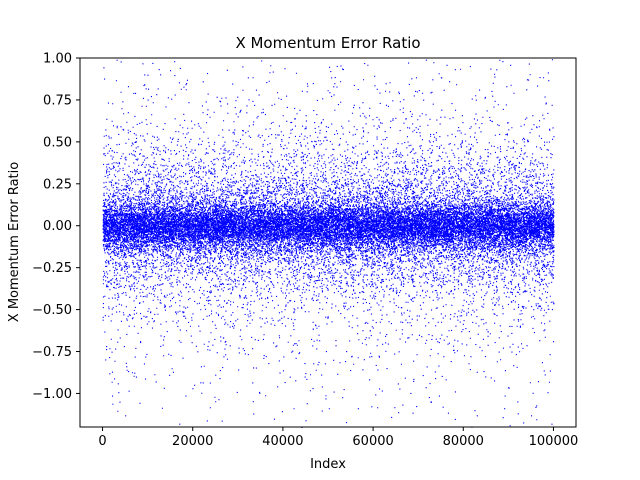  Describe the element at coordinates (192, 441) in the screenshot. I see `x-tick-label: 20000` at that location.